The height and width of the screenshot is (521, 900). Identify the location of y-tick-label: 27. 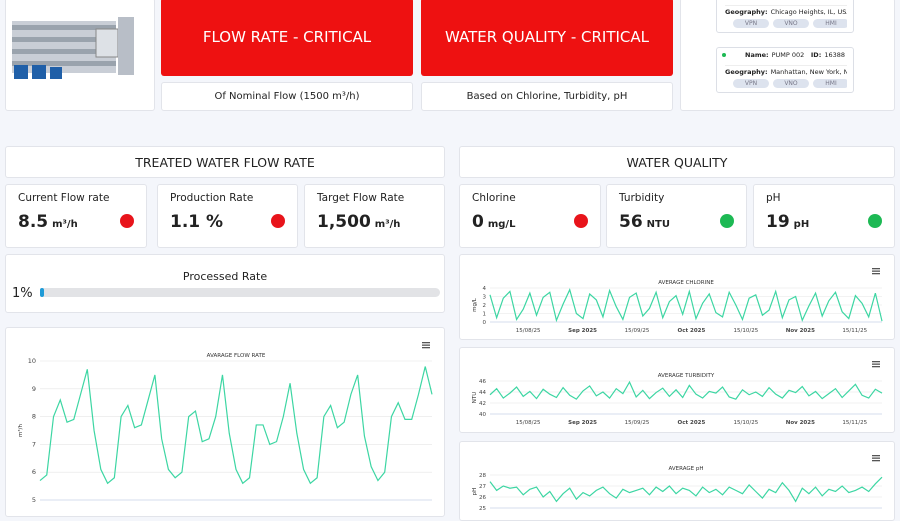
(482, 487).